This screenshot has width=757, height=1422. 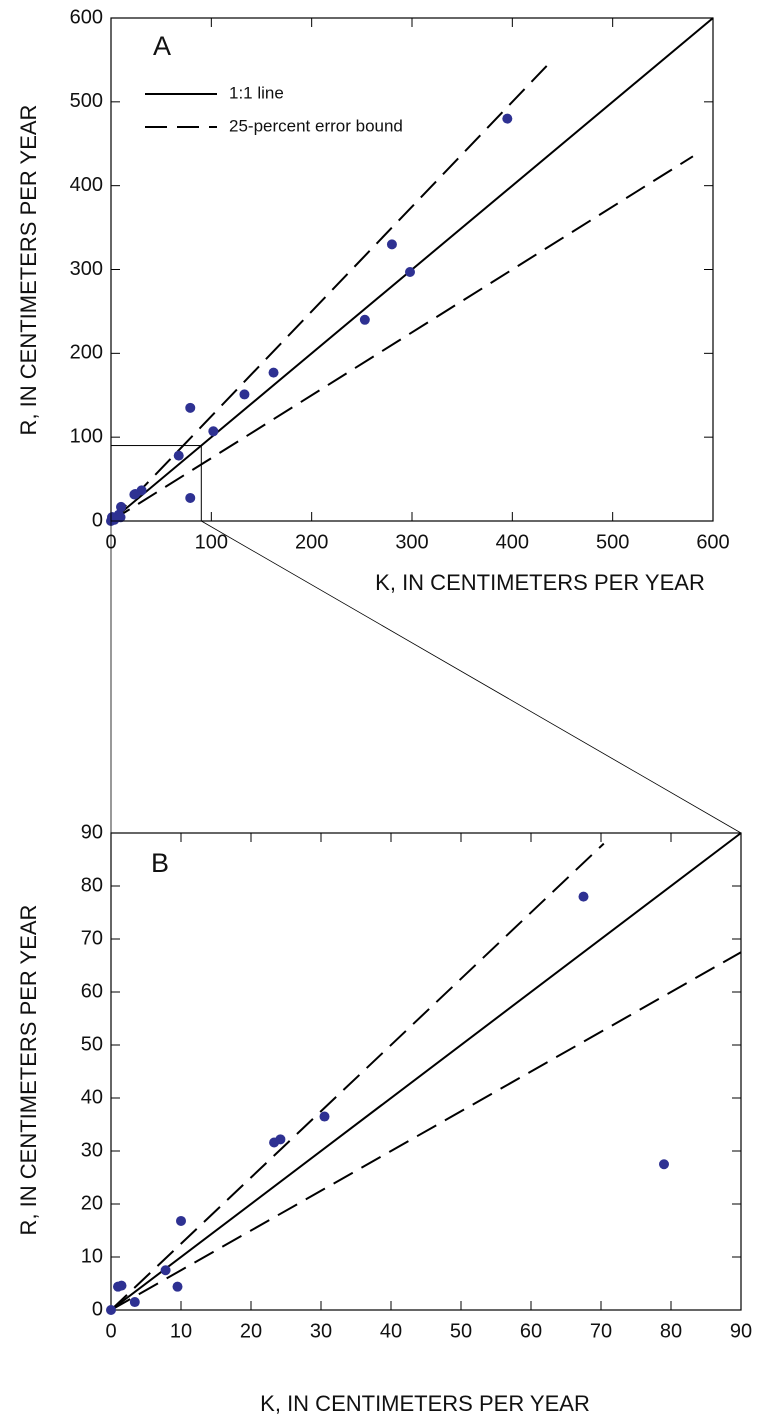 I want to click on x-tick-label: 500, so click(x=612, y=542).